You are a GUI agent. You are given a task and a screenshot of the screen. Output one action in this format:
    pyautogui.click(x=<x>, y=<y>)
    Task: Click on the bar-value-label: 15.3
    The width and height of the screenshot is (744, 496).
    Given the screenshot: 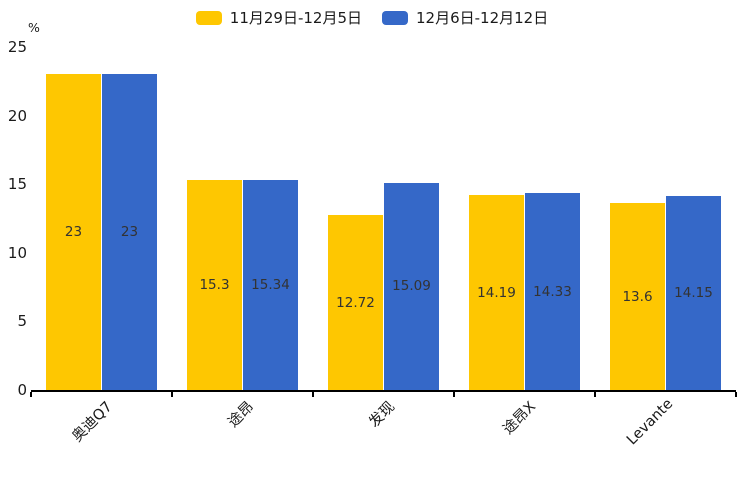 What is the action you would take?
    pyautogui.click(x=214, y=285)
    